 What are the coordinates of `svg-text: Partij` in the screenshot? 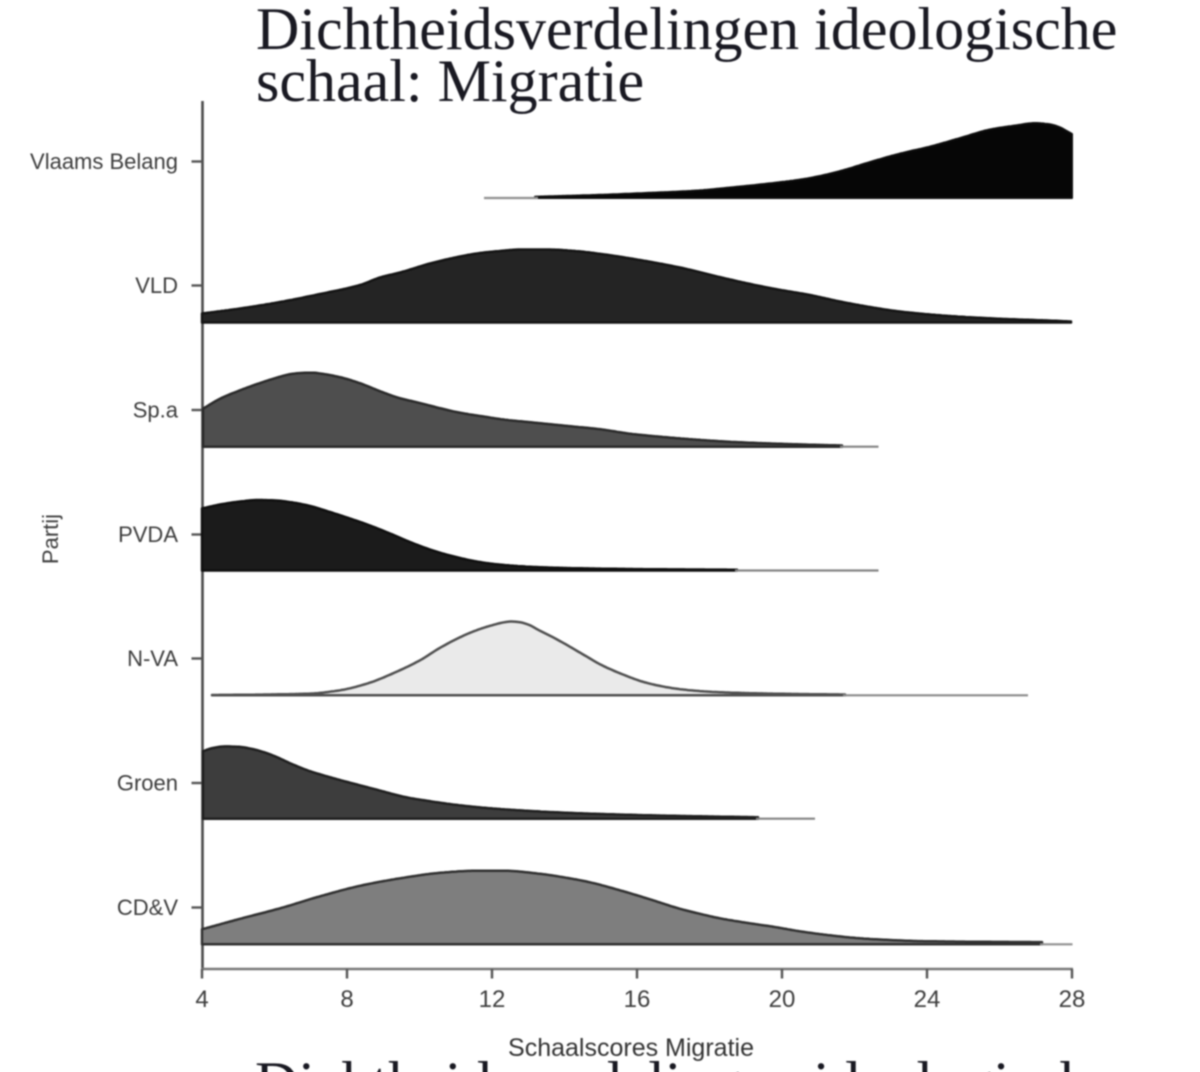 It's located at (50, 539).